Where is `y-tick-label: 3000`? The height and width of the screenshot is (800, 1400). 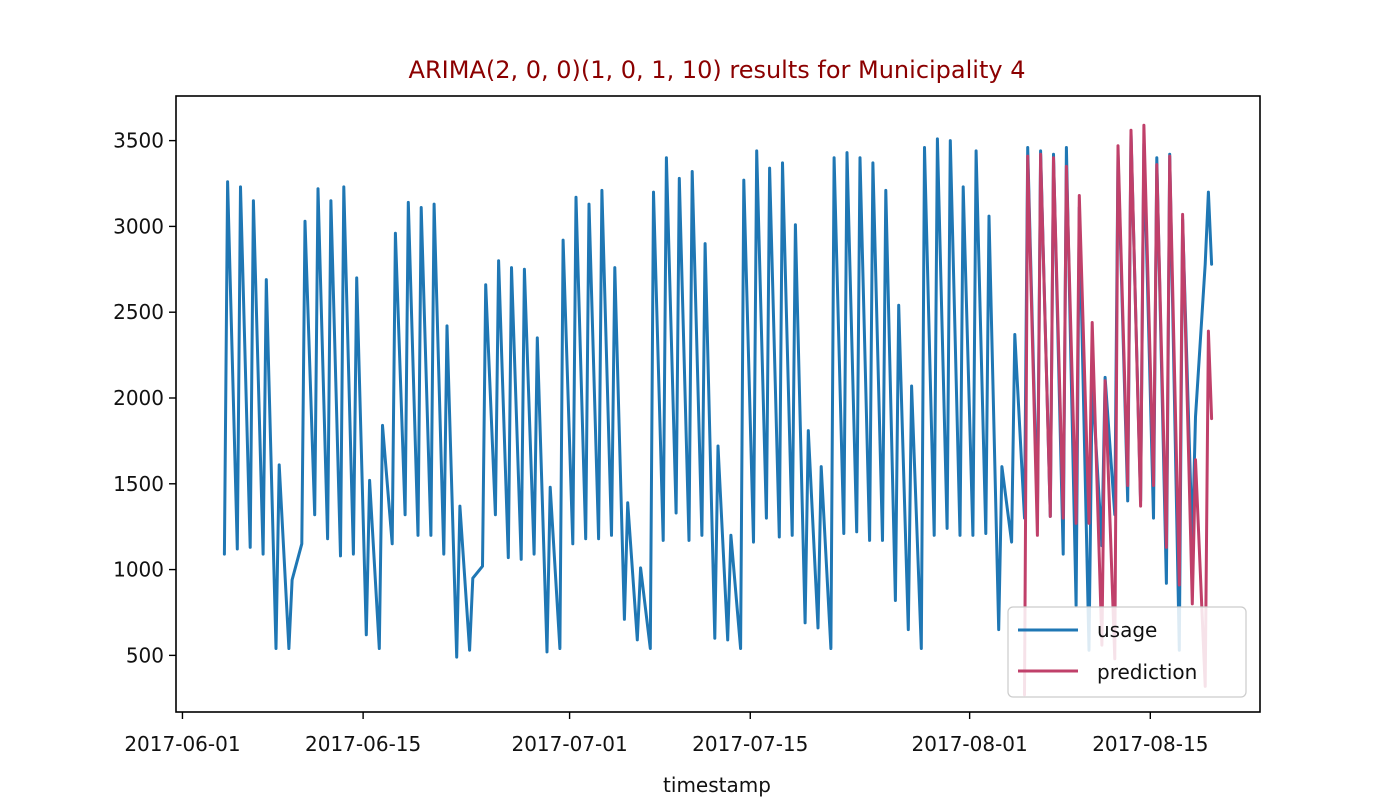
y-tick-label: 3000 is located at coordinates (138, 226).